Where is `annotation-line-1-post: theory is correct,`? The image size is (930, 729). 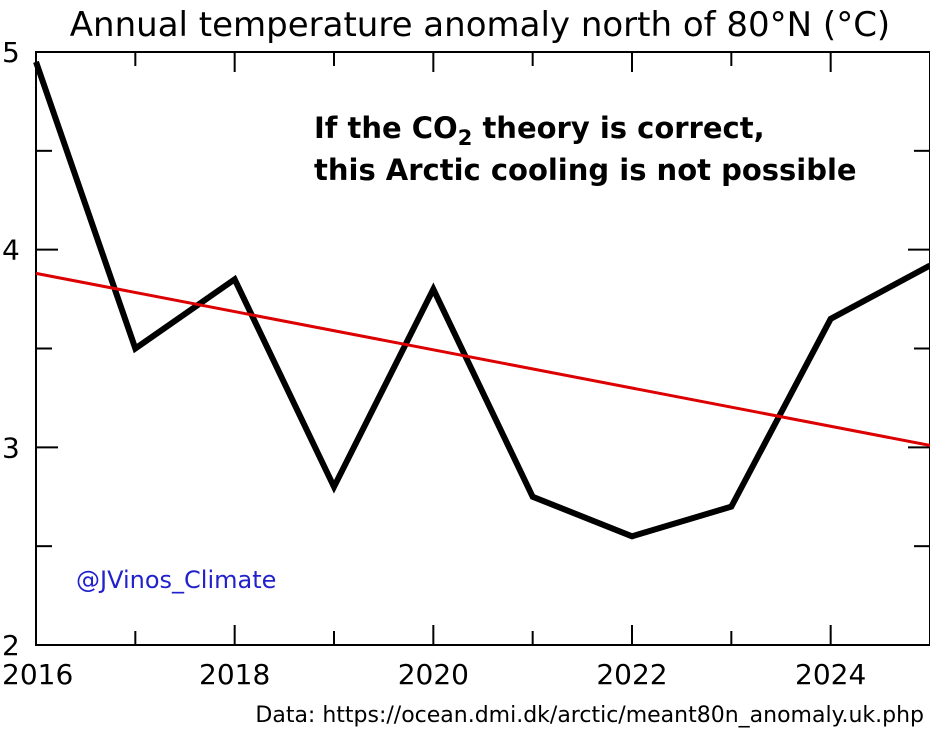 annotation-line-1-post: theory is correct, is located at coordinates (618, 128).